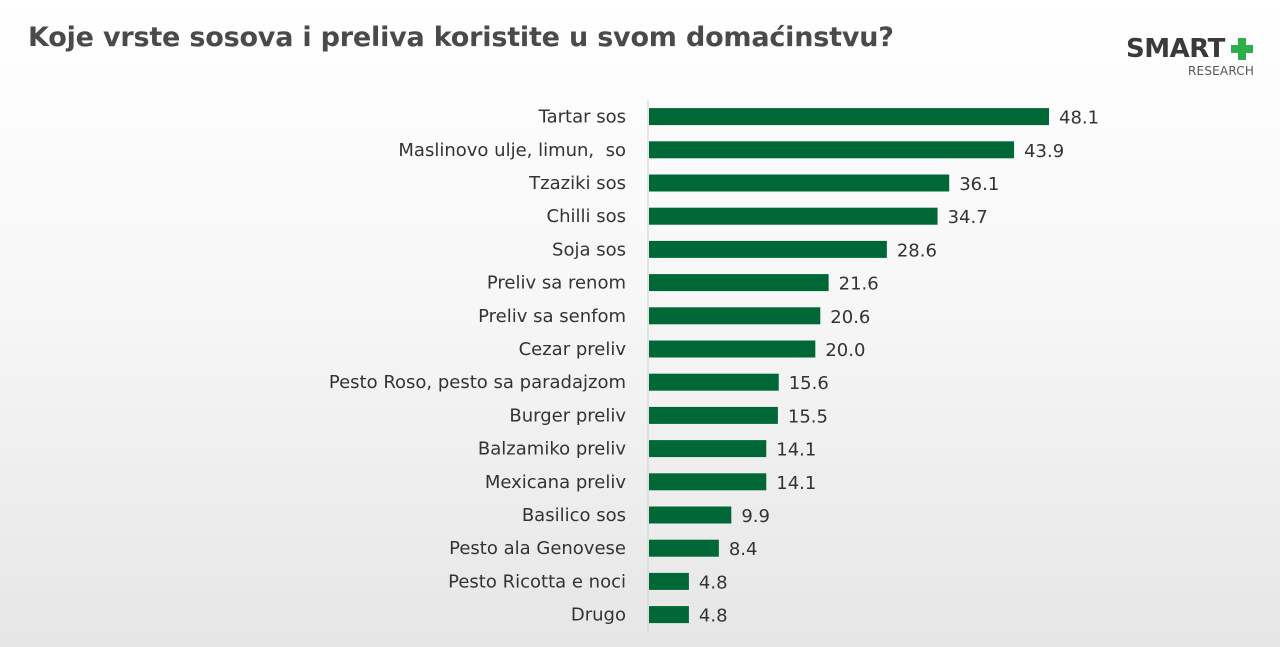  What do you see at coordinates (573, 349) in the screenshot?
I see `category-label: Cezar preliv` at bounding box center [573, 349].